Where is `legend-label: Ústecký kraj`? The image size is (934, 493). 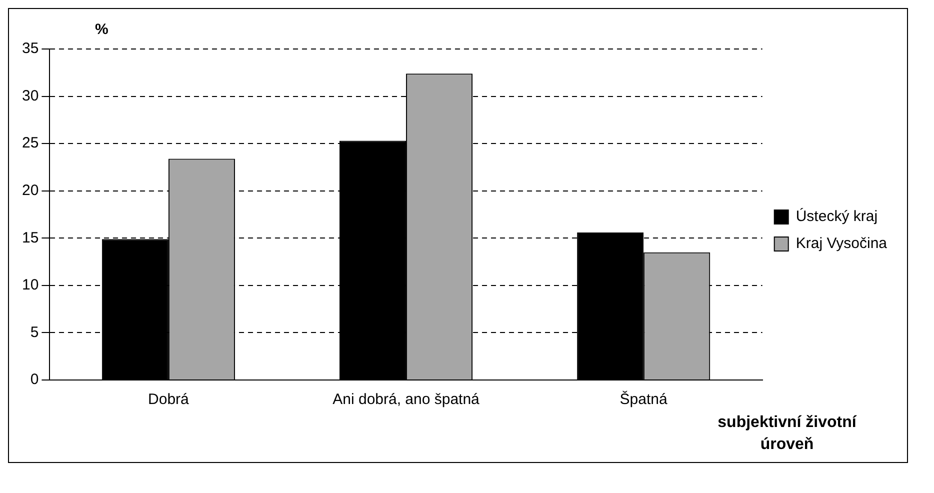 legend-label: Ústecký kraj is located at coordinates (837, 216).